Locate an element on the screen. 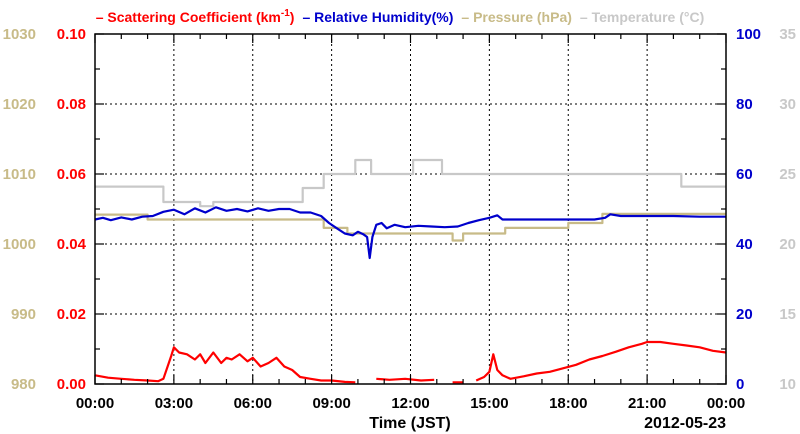  y-tick-label-humidity: 0 is located at coordinates (740, 384).